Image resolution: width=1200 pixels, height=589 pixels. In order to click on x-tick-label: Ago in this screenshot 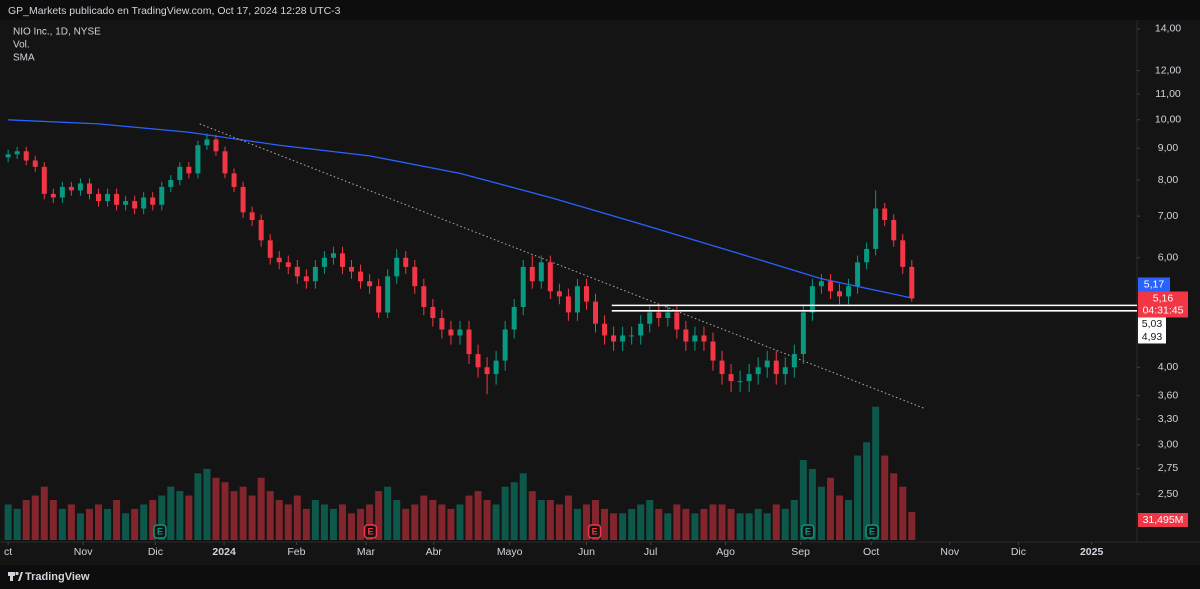, I will do `click(725, 552)`.